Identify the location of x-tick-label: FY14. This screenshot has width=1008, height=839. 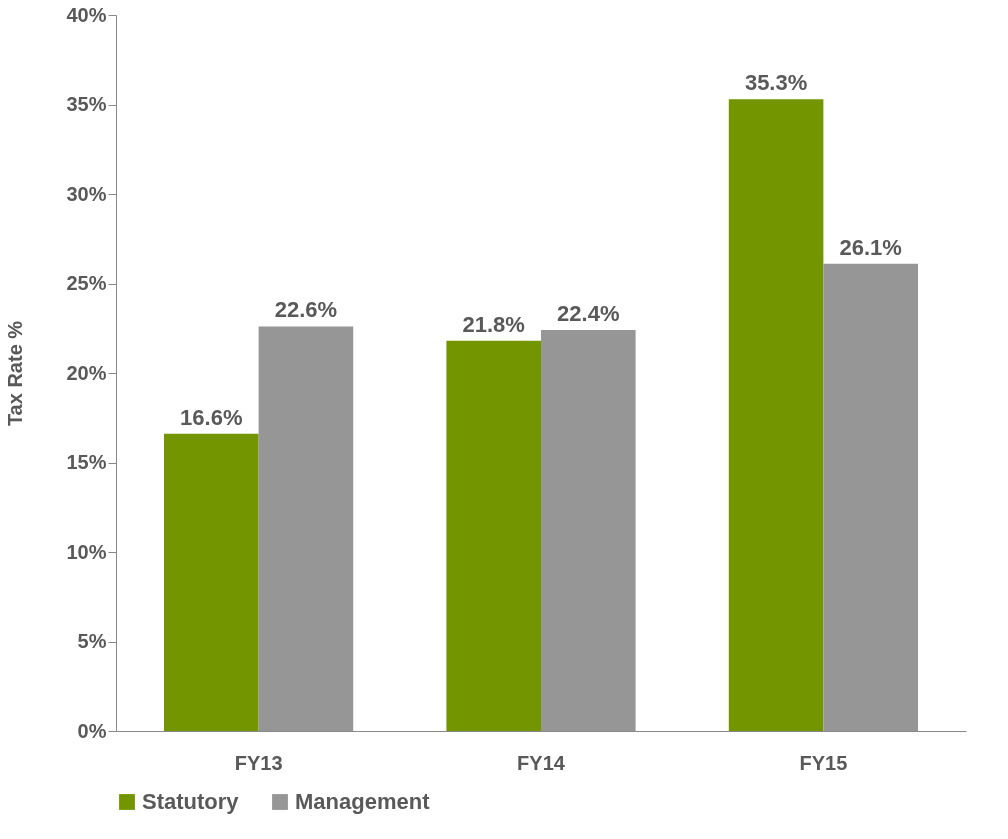
(541, 762).